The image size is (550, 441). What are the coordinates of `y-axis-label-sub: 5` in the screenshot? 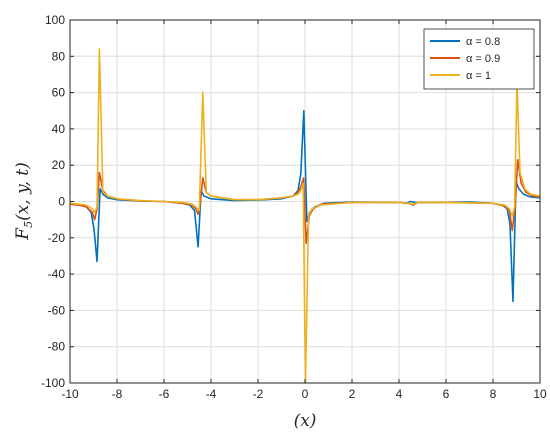 It's located at (28, 224).